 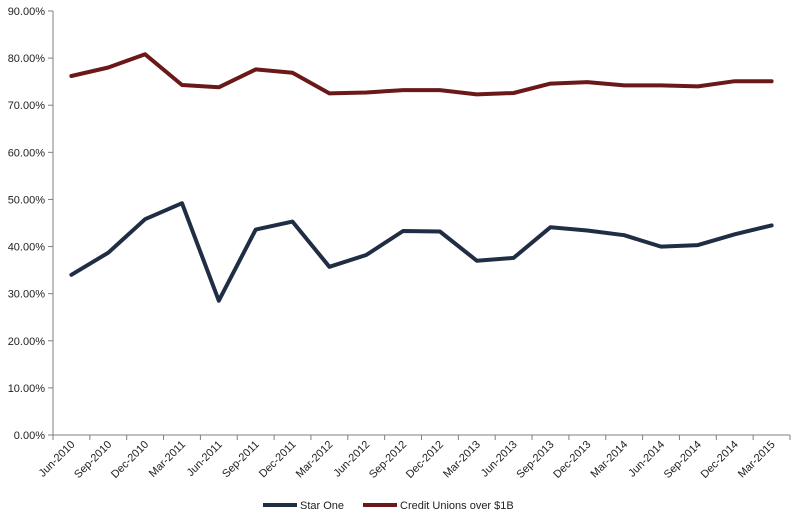 What do you see at coordinates (421, 74) in the screenshot?
I see `series-line-credit-unions-over-1b` at bounding box center [421, 74].